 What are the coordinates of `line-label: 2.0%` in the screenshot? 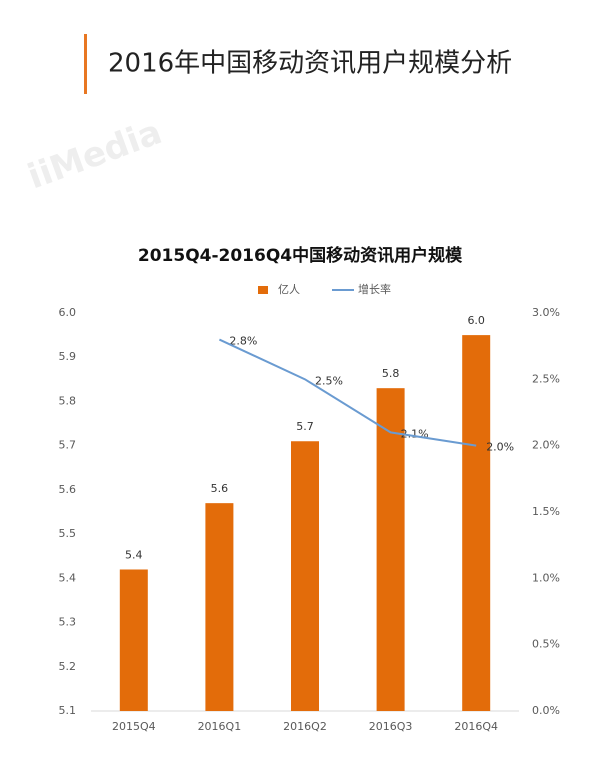 It's located at (500, 447).